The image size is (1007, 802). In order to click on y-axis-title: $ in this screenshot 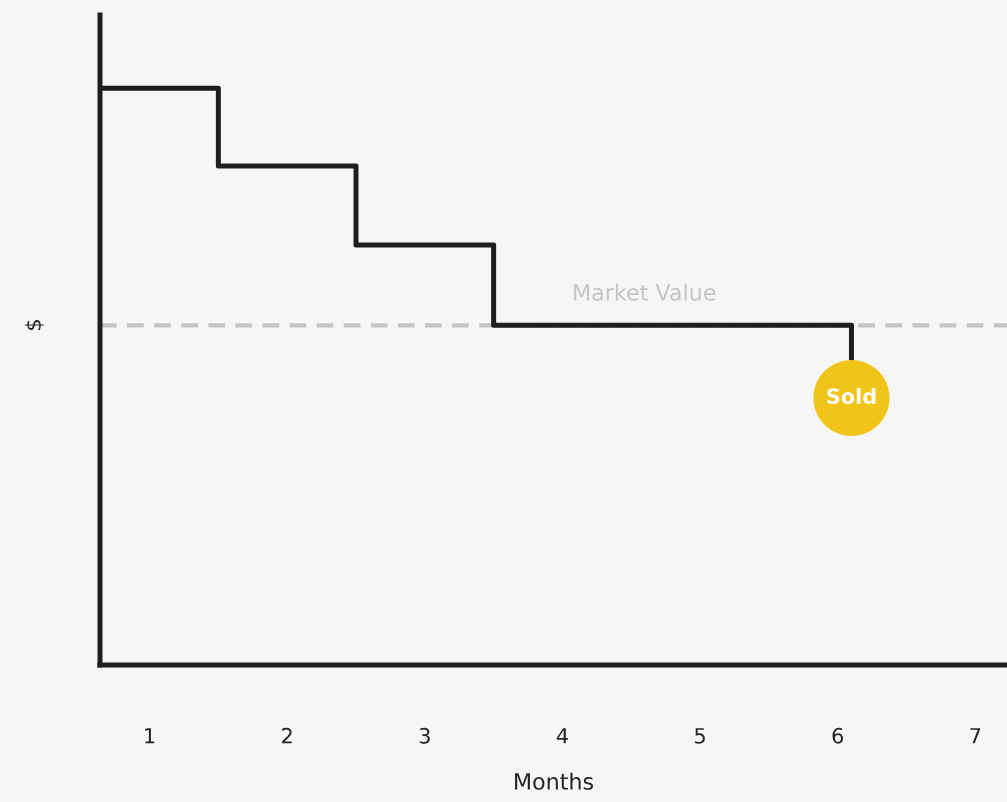, I will do `click(34, 325)`.